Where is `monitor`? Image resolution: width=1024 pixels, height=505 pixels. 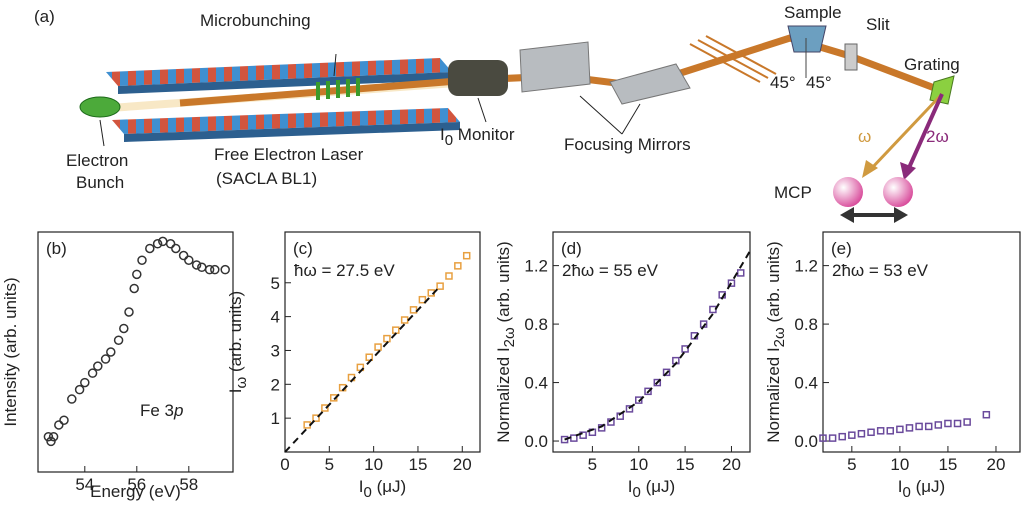 monitor is located at coordinates (478, 78).